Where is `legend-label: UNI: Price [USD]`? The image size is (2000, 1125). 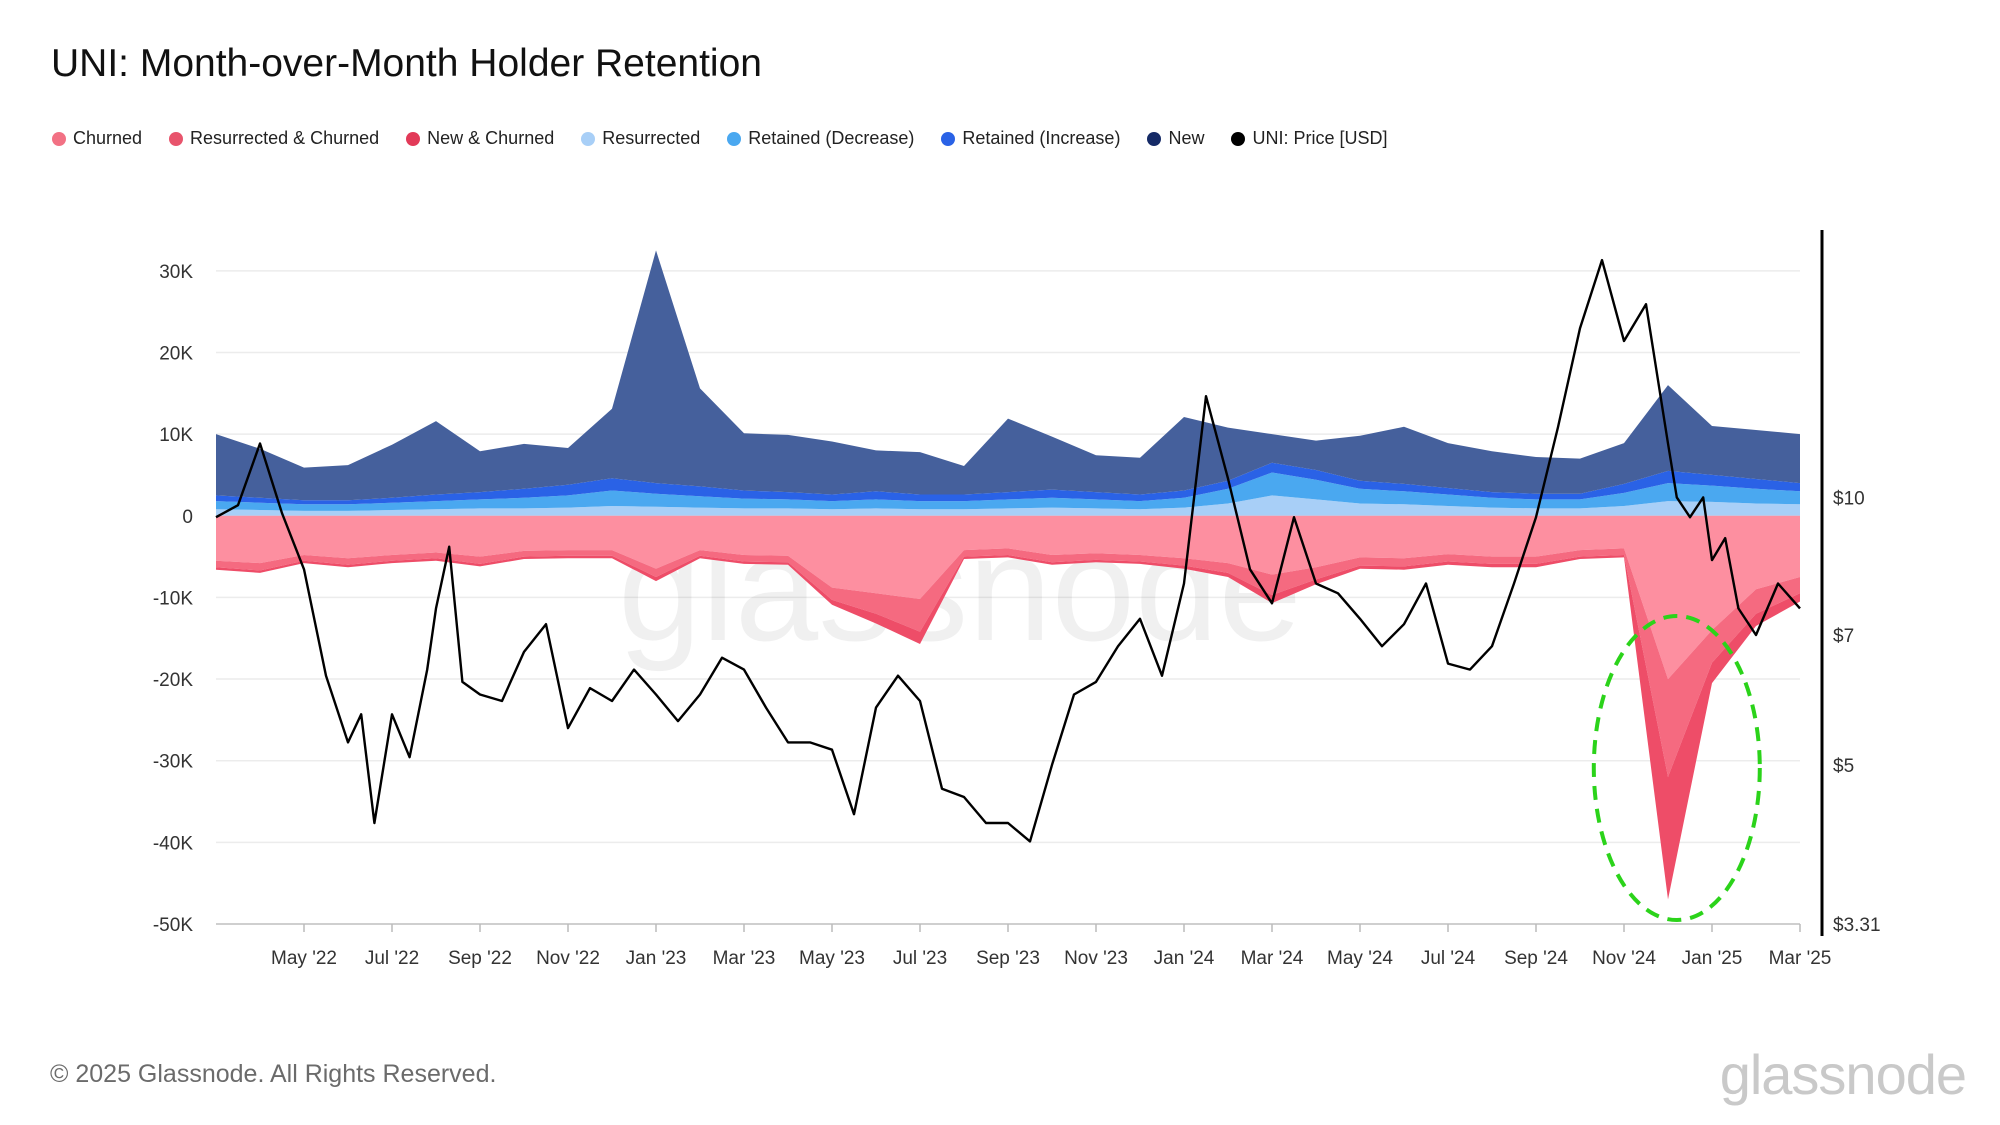
legend-label: UNI: Price [USD] is located at coordinates (1320, 138).